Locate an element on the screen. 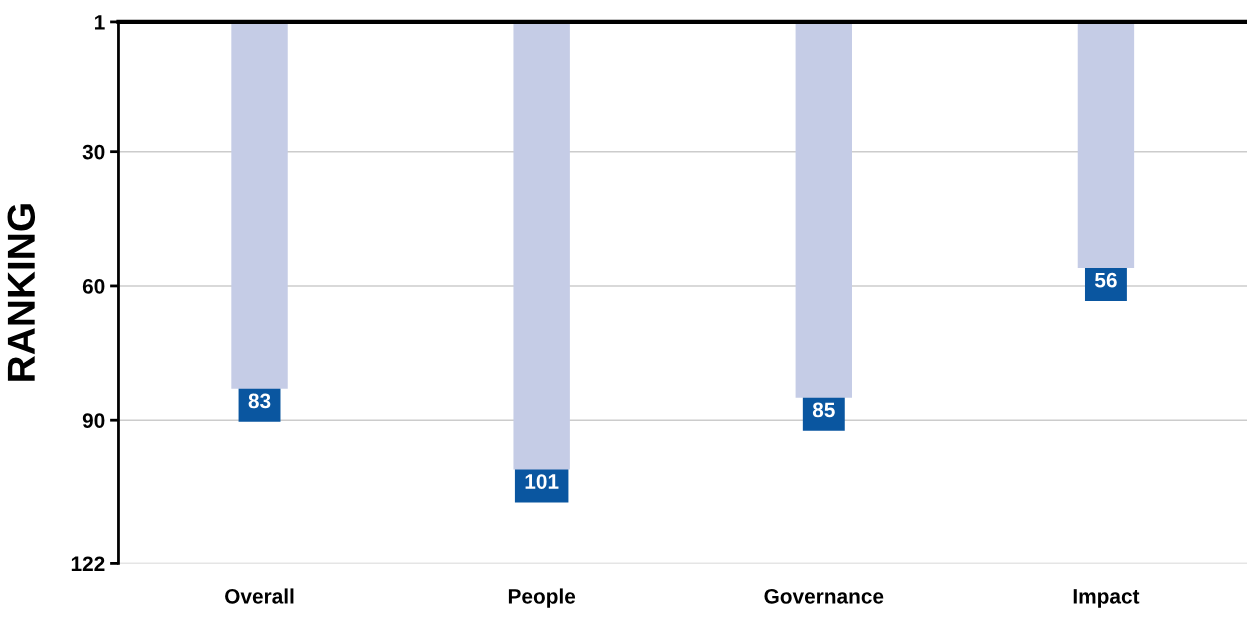  y-tick-label: 90 is located at coordinates (93, 420).